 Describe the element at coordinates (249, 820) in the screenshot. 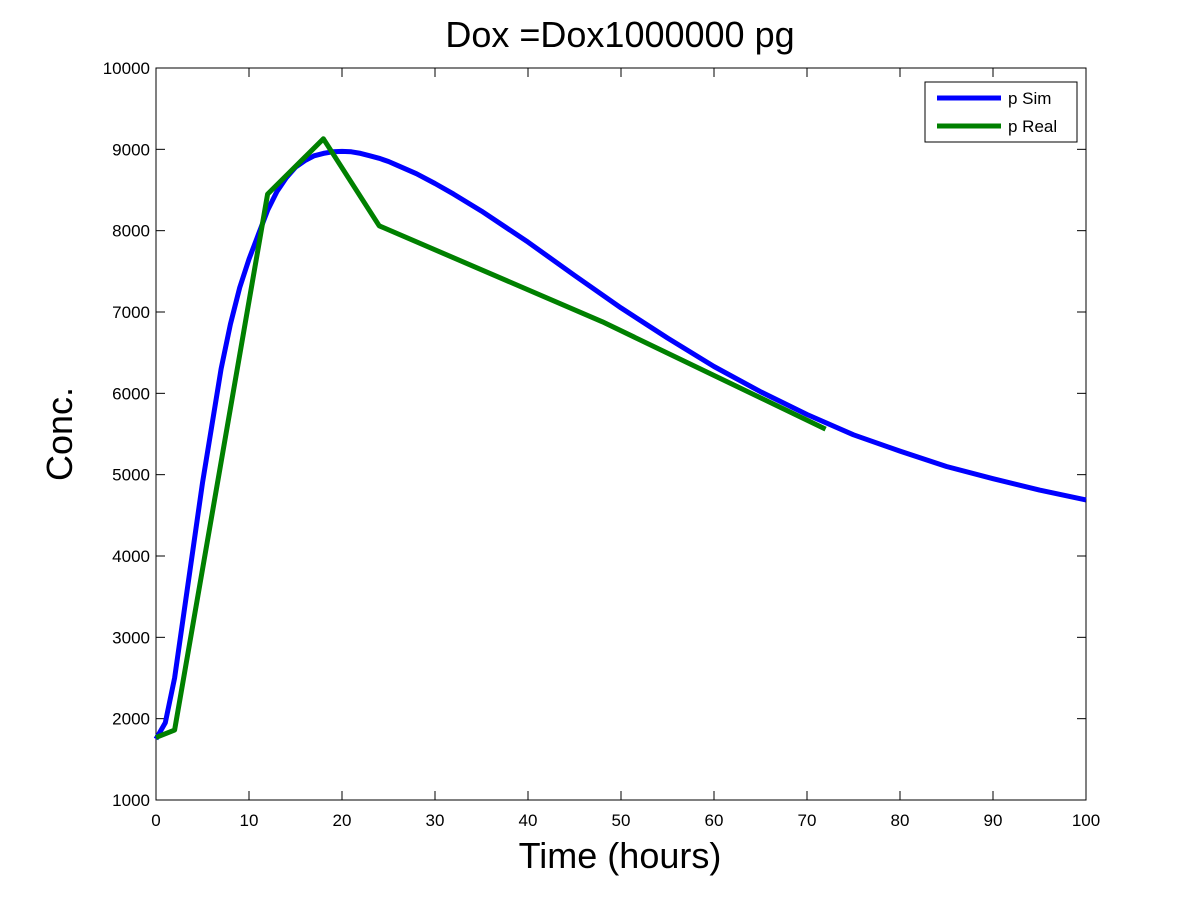

I see `x-tick-label: 10` at that location.